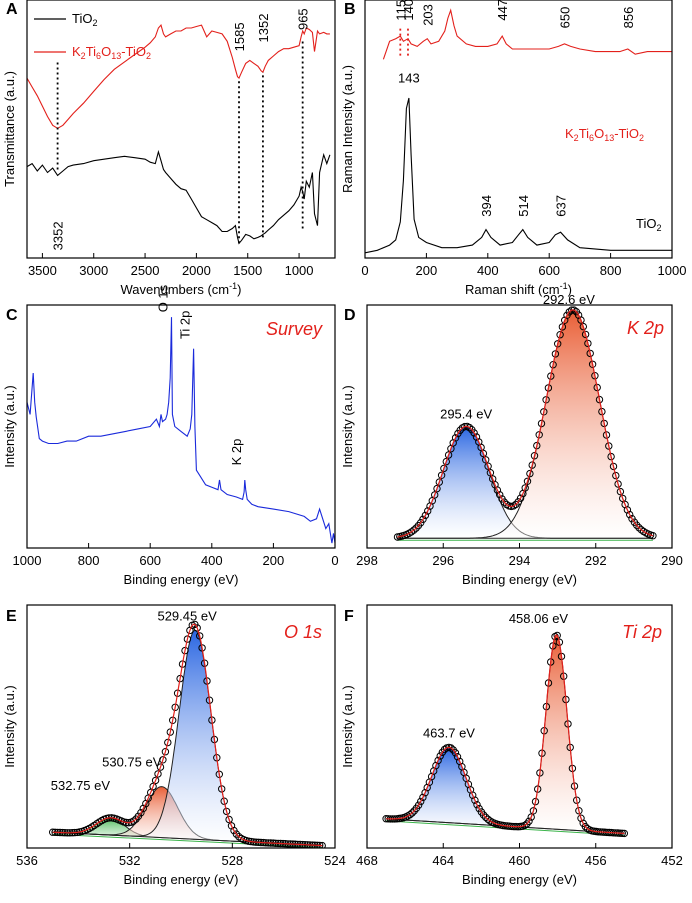 This screenshot has height=903, width=692. What do you see at coordinates (672, 270) in the screenshot?
I see `x-tick-label: 1000` at bounding box center [672, 270].